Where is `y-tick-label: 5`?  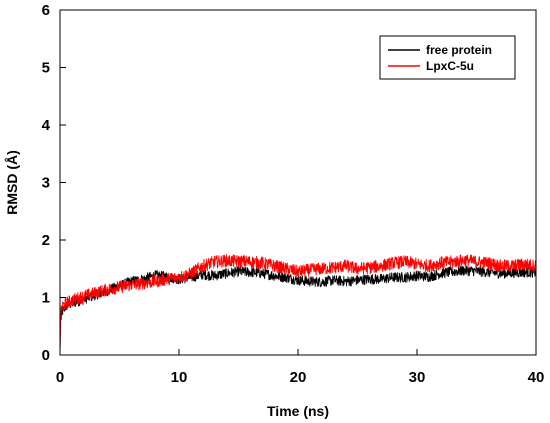
y-tick-label: 5 is located at coordinates (46, 68).